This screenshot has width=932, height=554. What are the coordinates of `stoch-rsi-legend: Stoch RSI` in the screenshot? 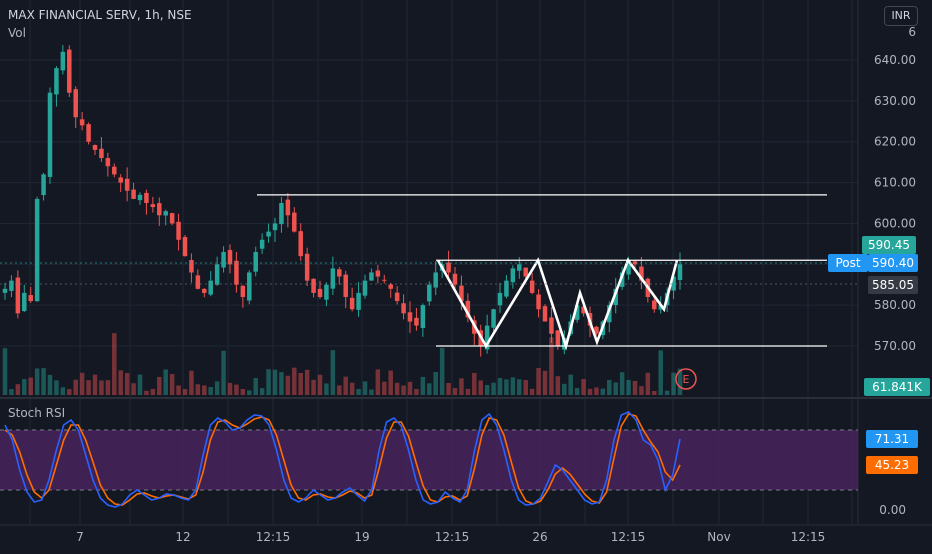 It's located at (37, 413).